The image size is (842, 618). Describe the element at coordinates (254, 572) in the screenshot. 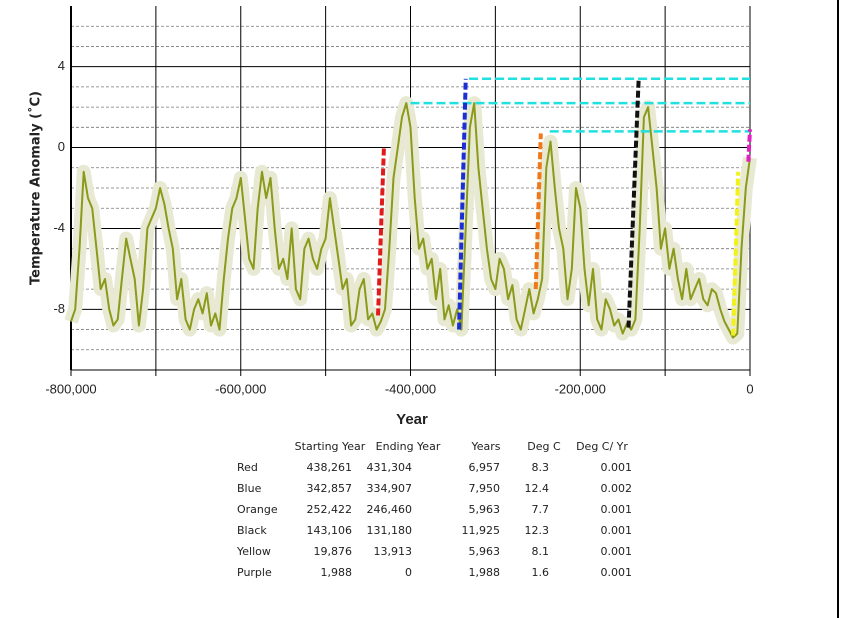

I see `table-row-label: Purple` at that location.